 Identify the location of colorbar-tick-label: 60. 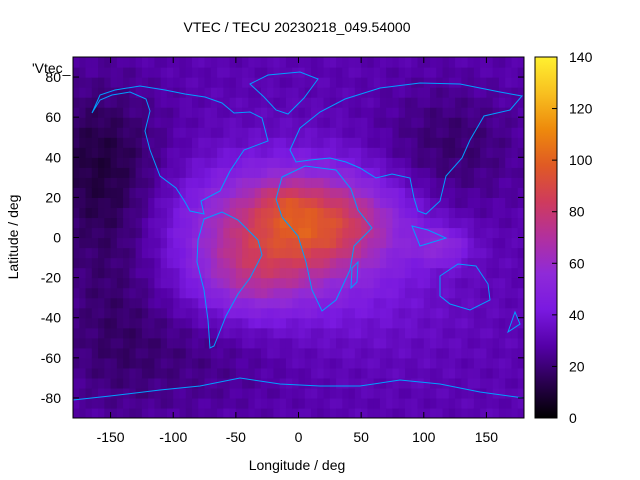
(577, 263).